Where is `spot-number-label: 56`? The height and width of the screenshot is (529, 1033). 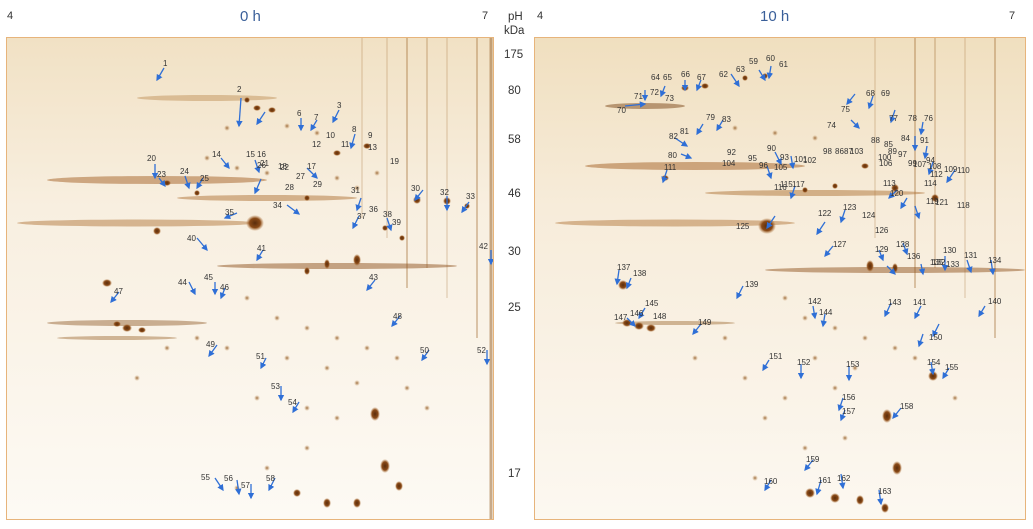 spot-number-label: 56 is located at coordinates (228, 478).